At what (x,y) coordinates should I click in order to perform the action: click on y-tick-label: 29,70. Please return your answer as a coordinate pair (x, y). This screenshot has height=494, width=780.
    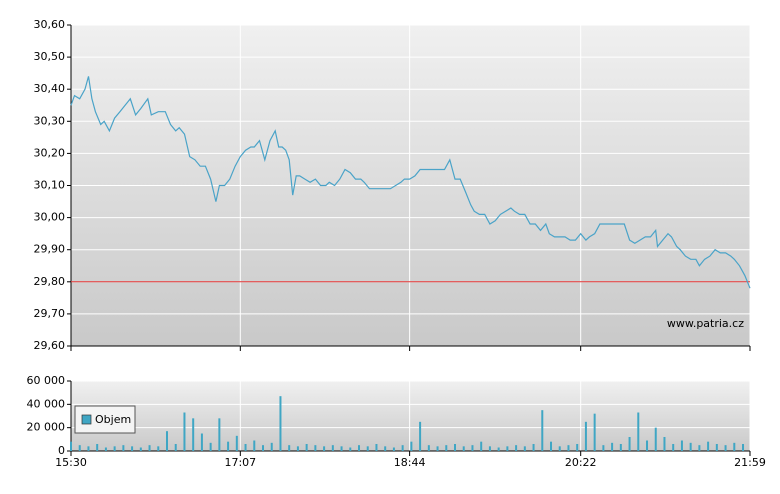
    Looking at the image, I should click on (50, 313).